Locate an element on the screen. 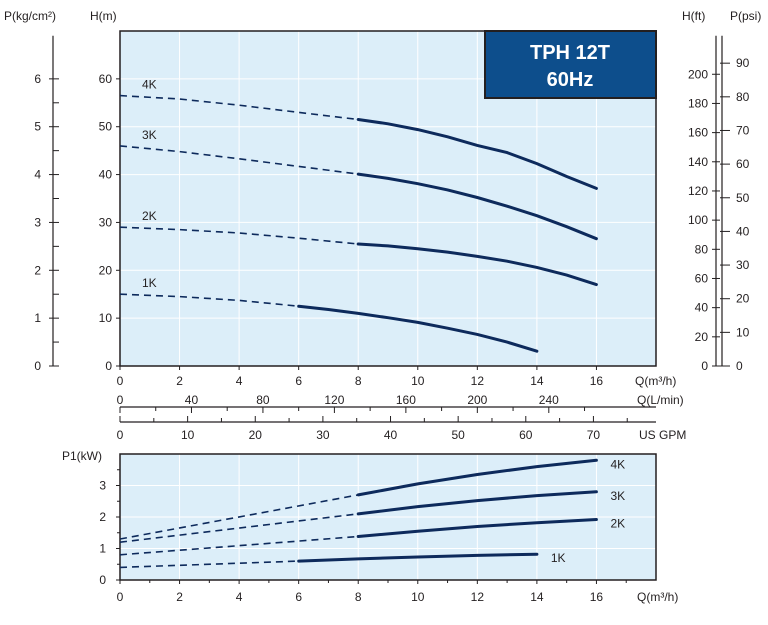 Image resolution: width=768 pixels, height=625 pixels. power-curve-2k-dashed is located at coordinates (239, 545).